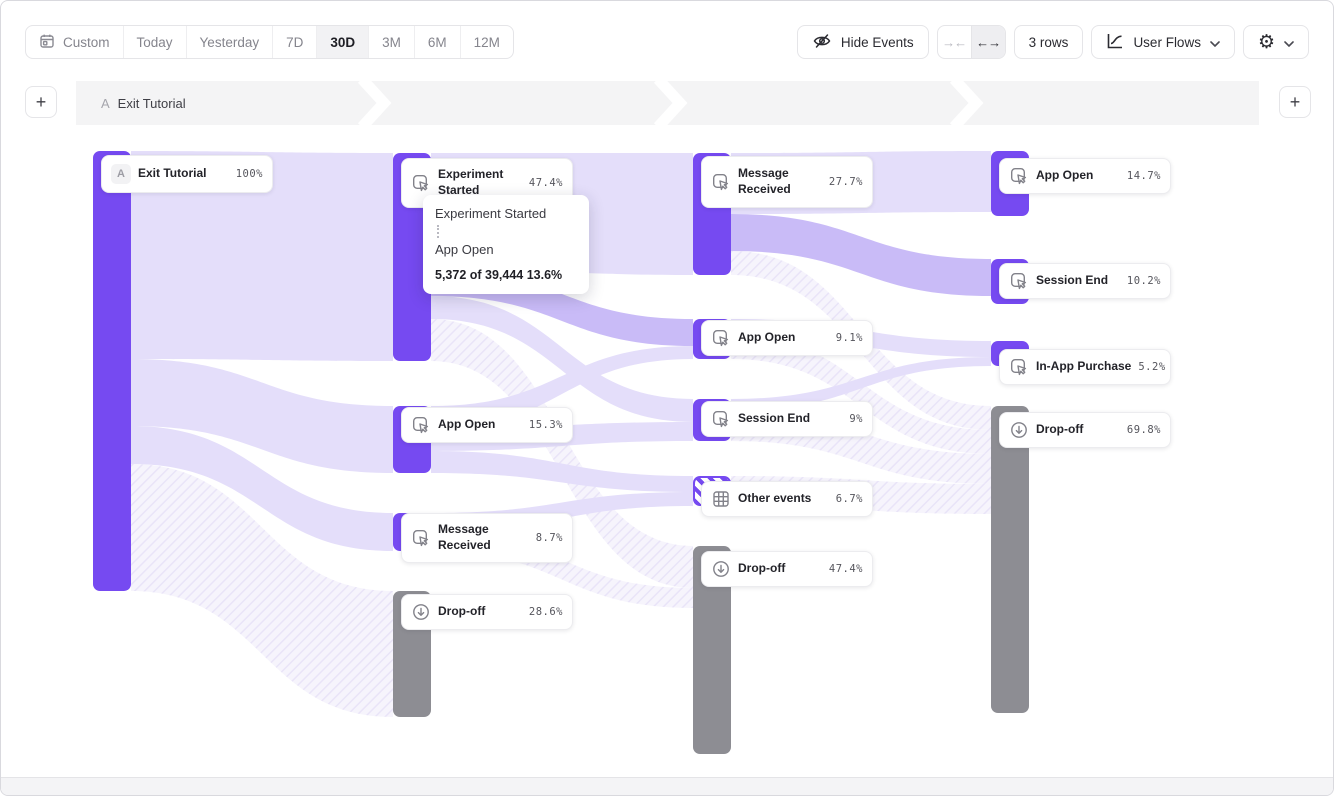 This screenshot has width=1334, height=796. I want to click on date-range-today: Today, so click(154, 42).